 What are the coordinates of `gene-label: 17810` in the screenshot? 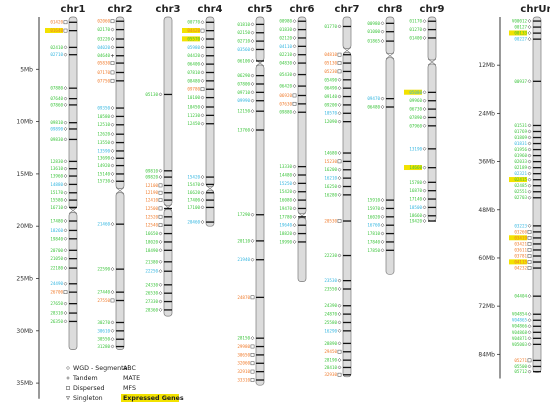 It's located at (373, 233).